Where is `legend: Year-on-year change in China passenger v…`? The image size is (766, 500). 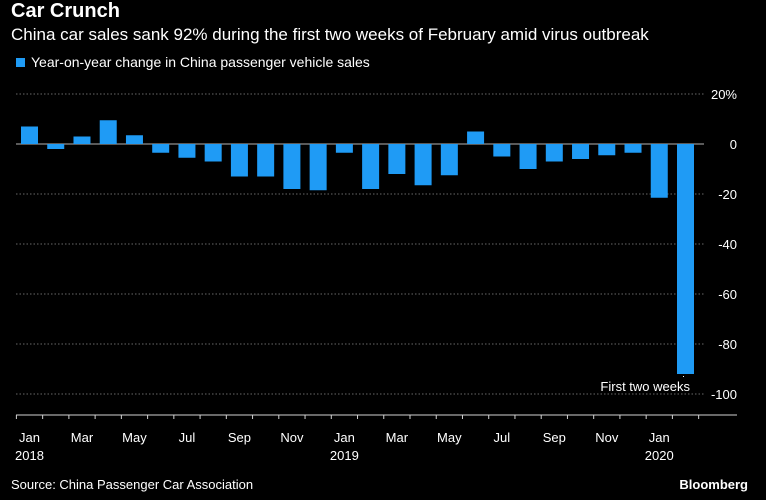
legend: Year-on-year change in China passenger v… is located at coordinates (193, 62).